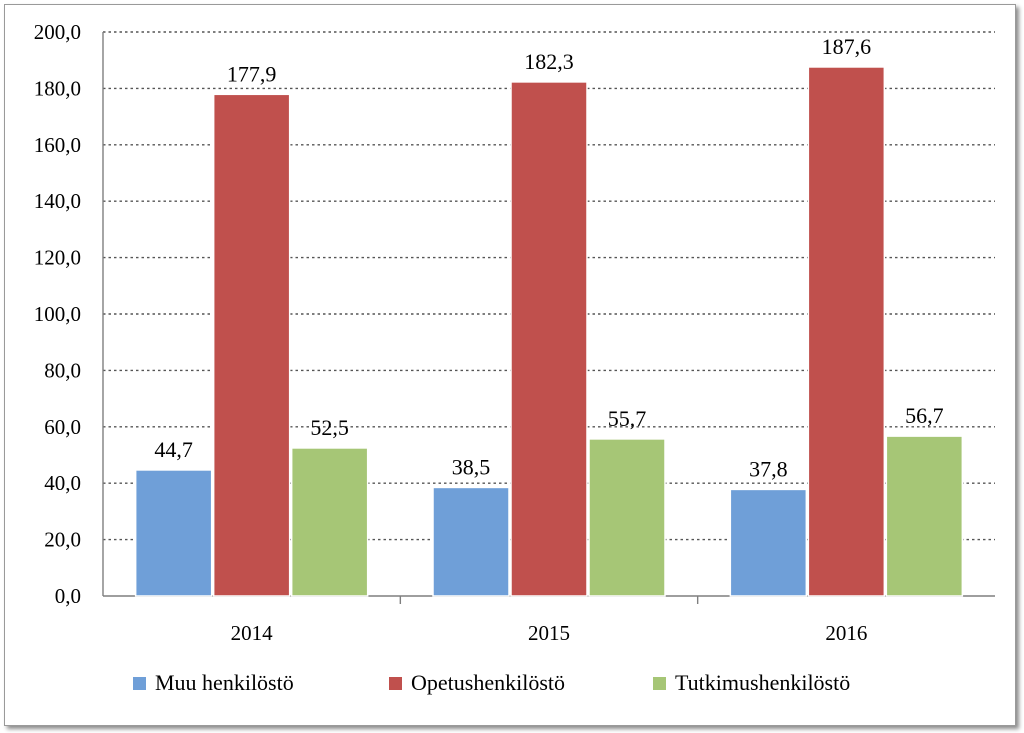 The width and height of the screenshot is (1024, 733). What do you see at coordinates (924, 415) in the screenshot?
I see `data-label: 56,7` at bounding box center [924, 415].